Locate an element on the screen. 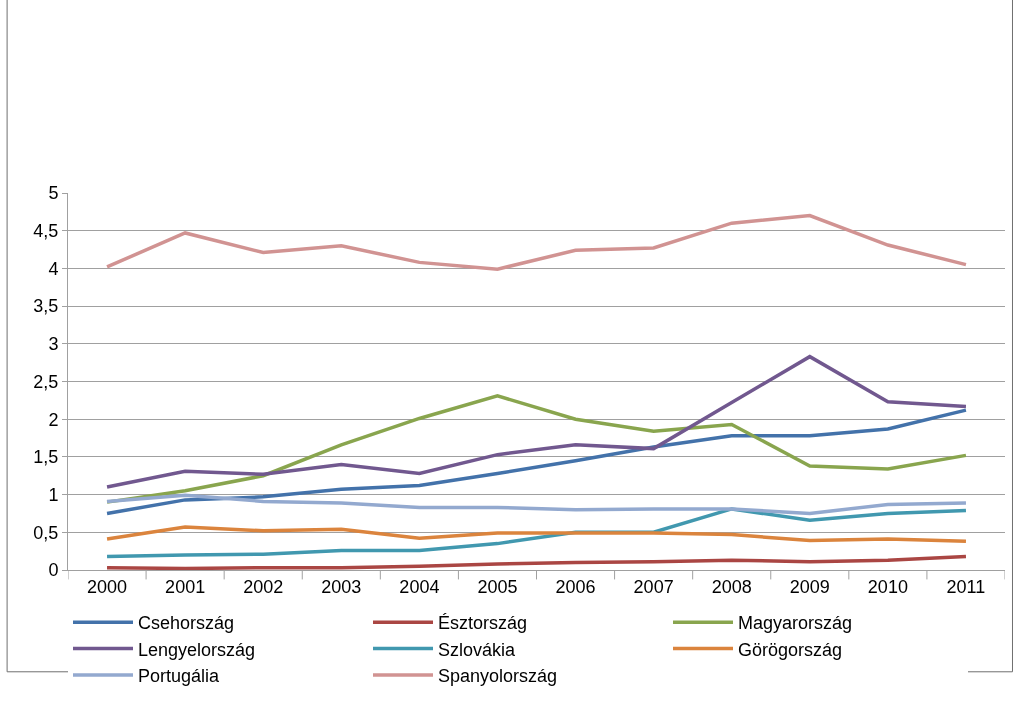 This screenshot has height=706, width=1018. legend-label: Portugália is located at coordinates (179, 675).